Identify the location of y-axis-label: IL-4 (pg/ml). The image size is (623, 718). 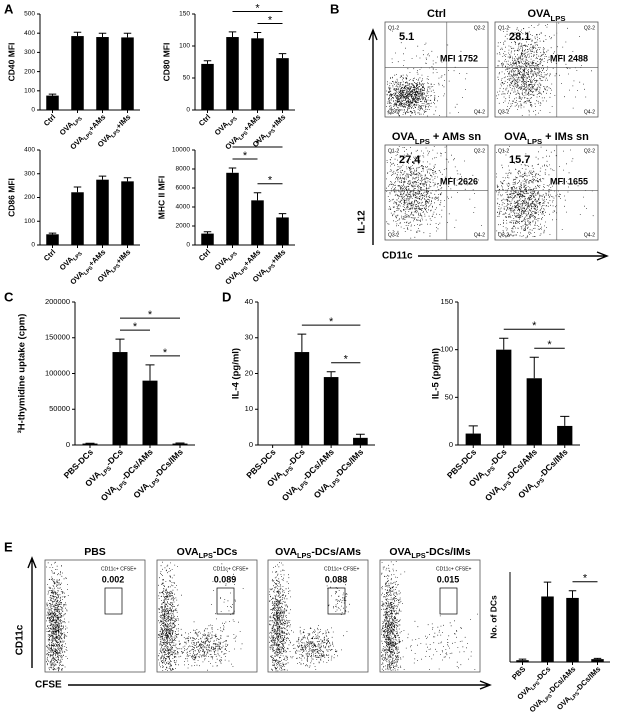
(236, 373).